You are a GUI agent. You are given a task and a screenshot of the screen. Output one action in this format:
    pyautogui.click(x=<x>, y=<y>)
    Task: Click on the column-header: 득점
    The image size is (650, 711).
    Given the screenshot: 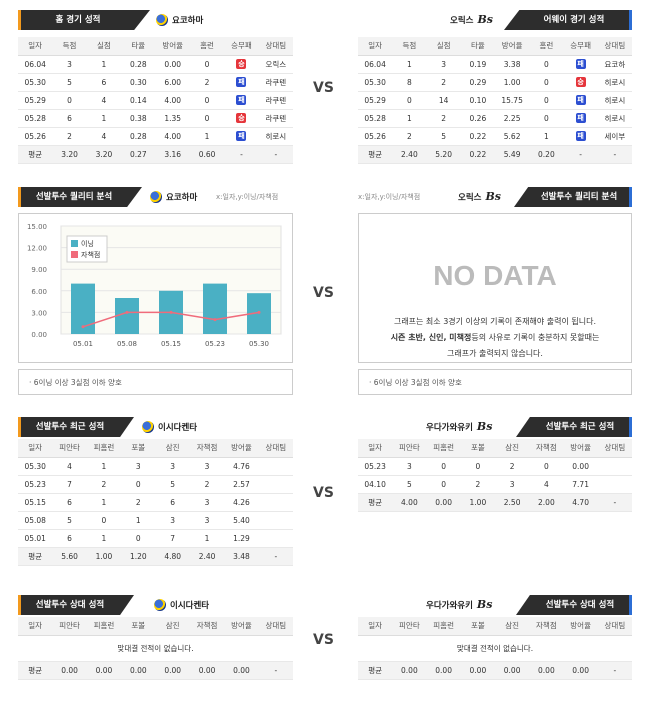 What is the action you would take?
    pyautogui.click(x=409, y=46)
    